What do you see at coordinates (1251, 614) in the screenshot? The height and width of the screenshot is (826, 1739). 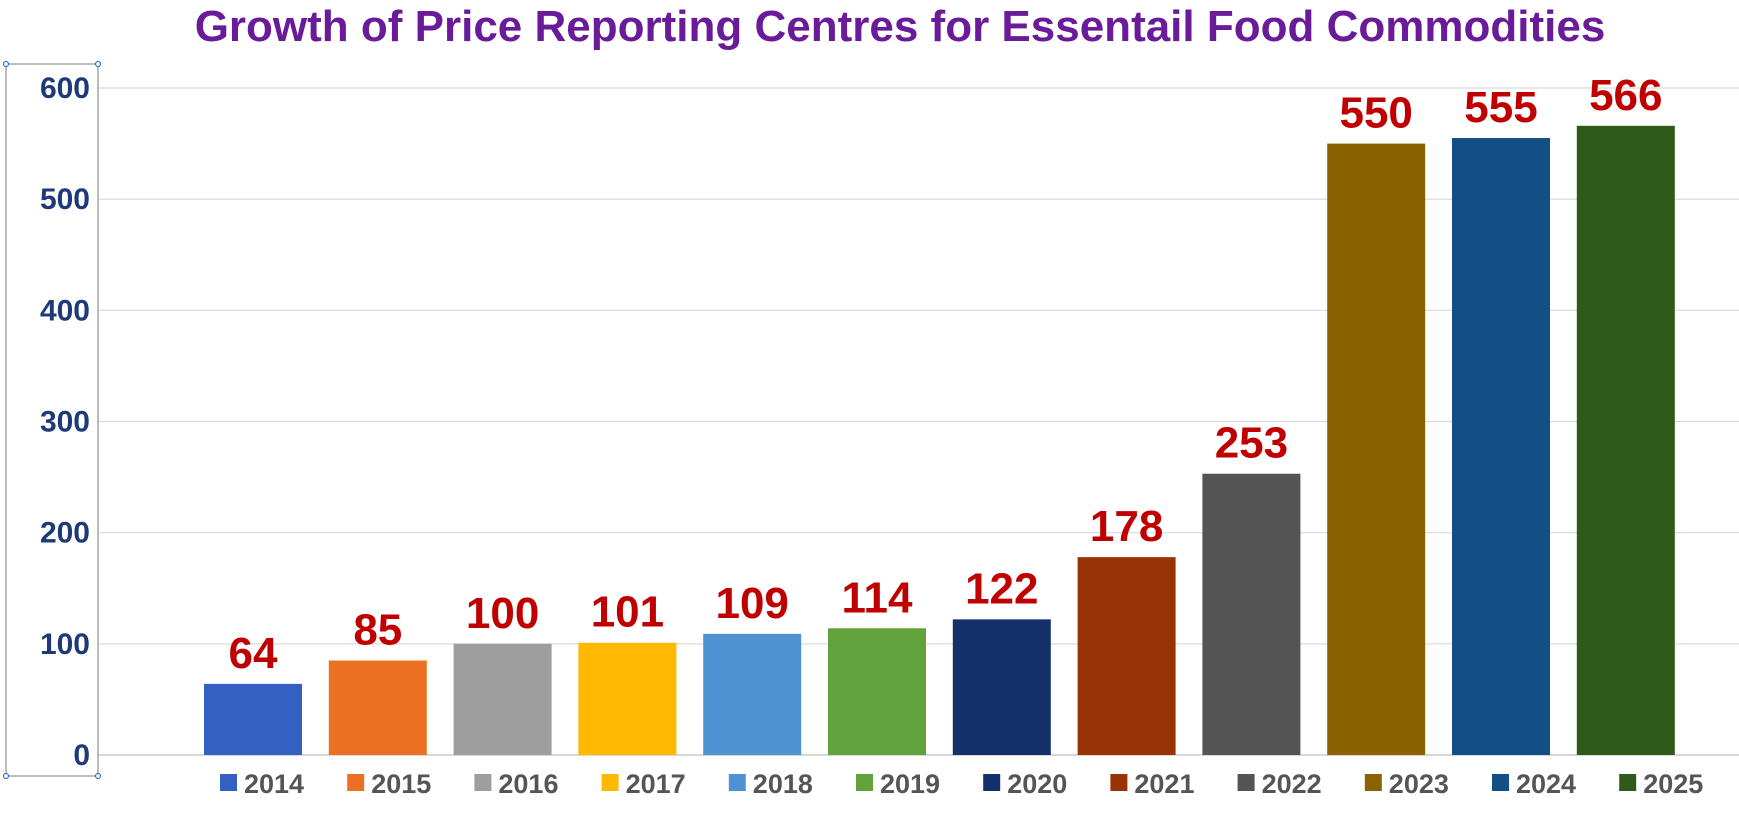 I see `bar-2022` at bounding box center [1251, 614].